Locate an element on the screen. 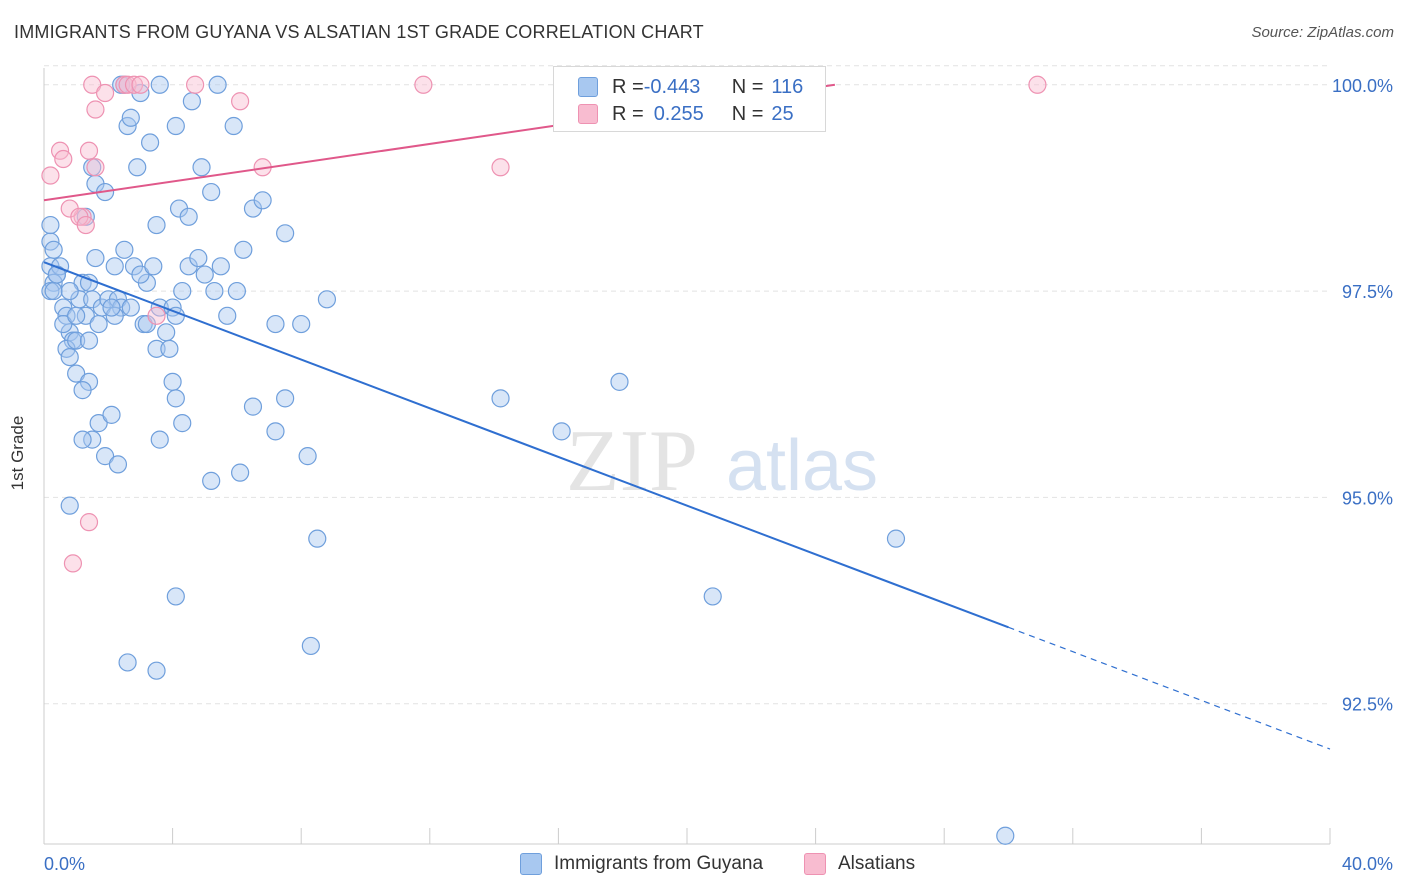  legend-row-alsatians: R = 0.255 N = 25 is located at coordinates (686, 114).